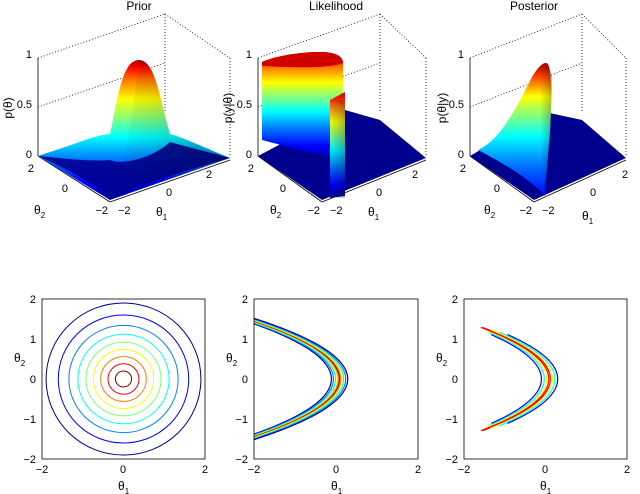 The image size is (640, 494). I want to click on chart-title: Likelihood, so click(336, 6).